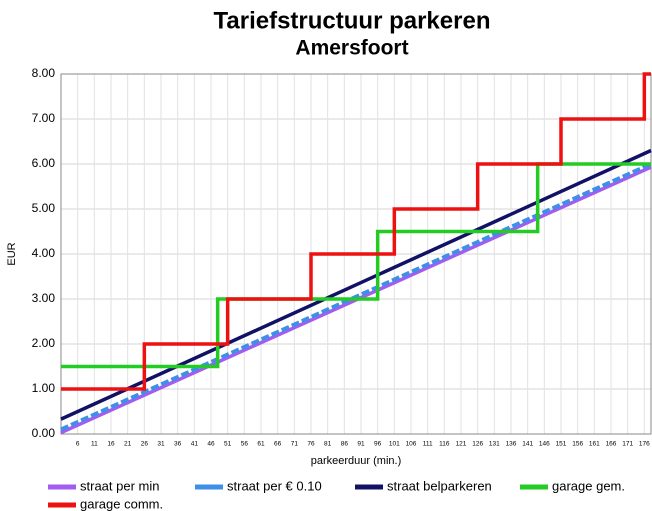 The image size is (652, 511). I want to click on x-tick-label: 11, so click(94, 444).